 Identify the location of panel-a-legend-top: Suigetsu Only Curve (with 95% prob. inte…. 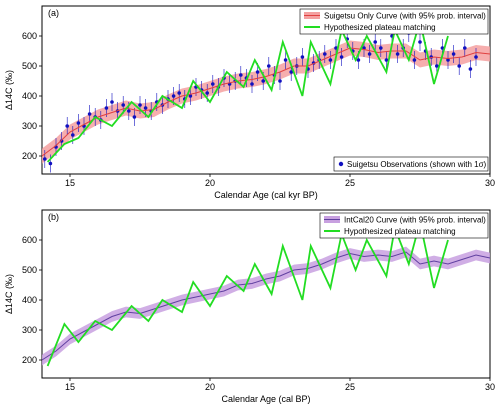
(394, 21).